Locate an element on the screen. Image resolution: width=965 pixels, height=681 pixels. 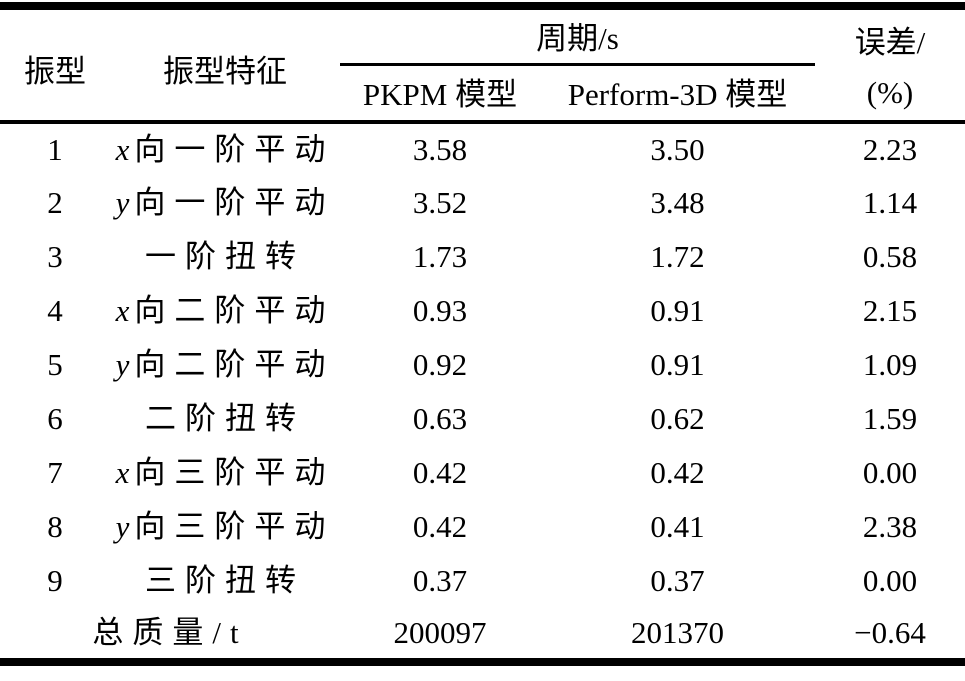
error-cell: 2.15 is located at coordinates (890, 311).